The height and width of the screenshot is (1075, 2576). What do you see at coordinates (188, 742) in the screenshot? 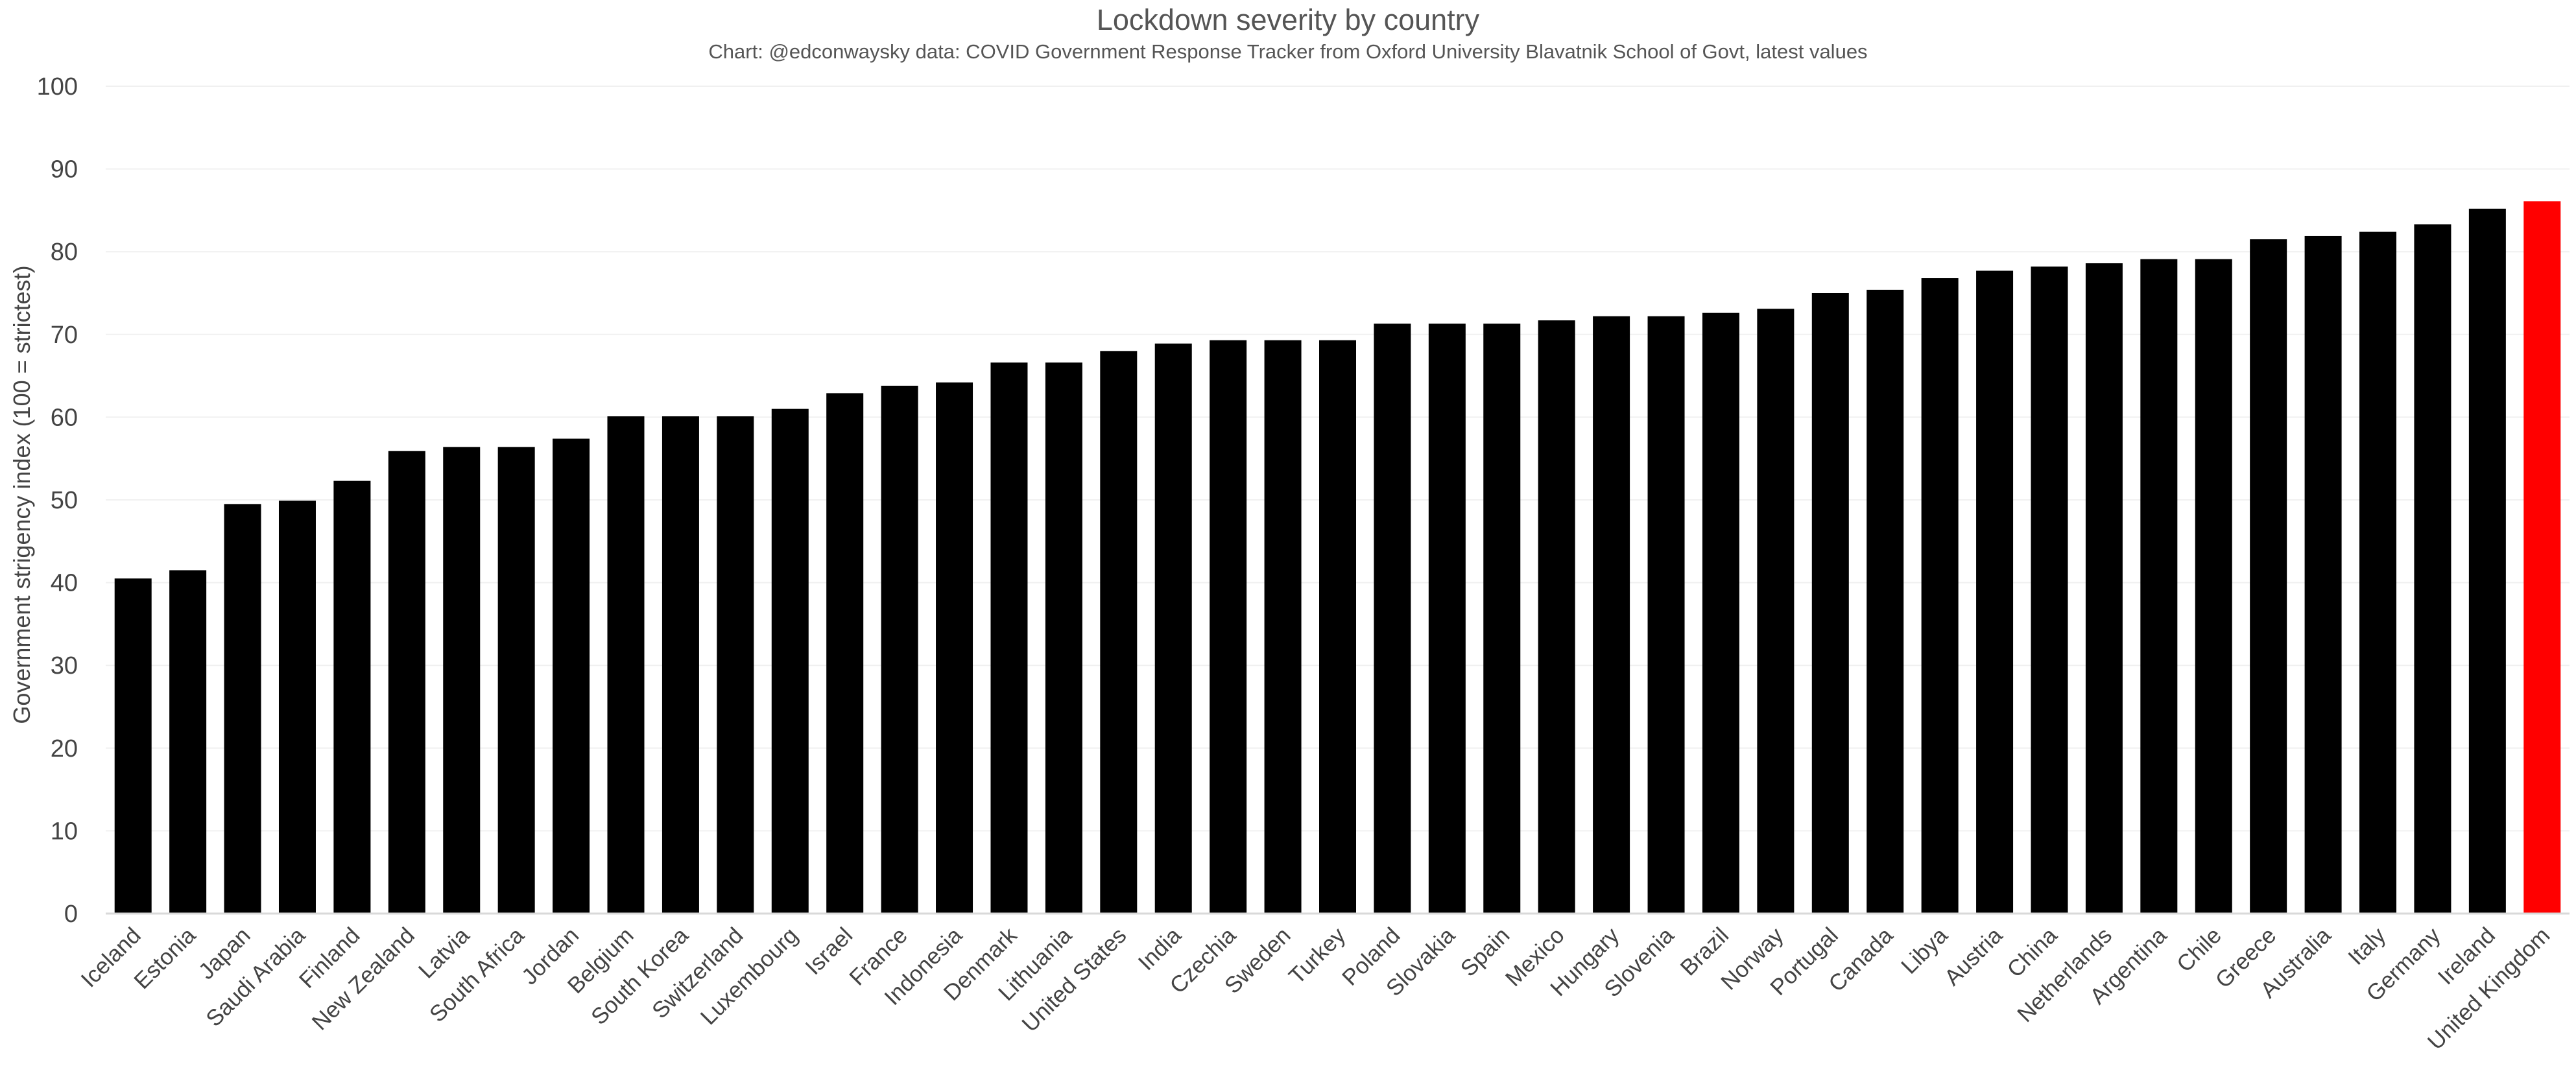
I see `bar-estonia` at bounding box center [188, 742].